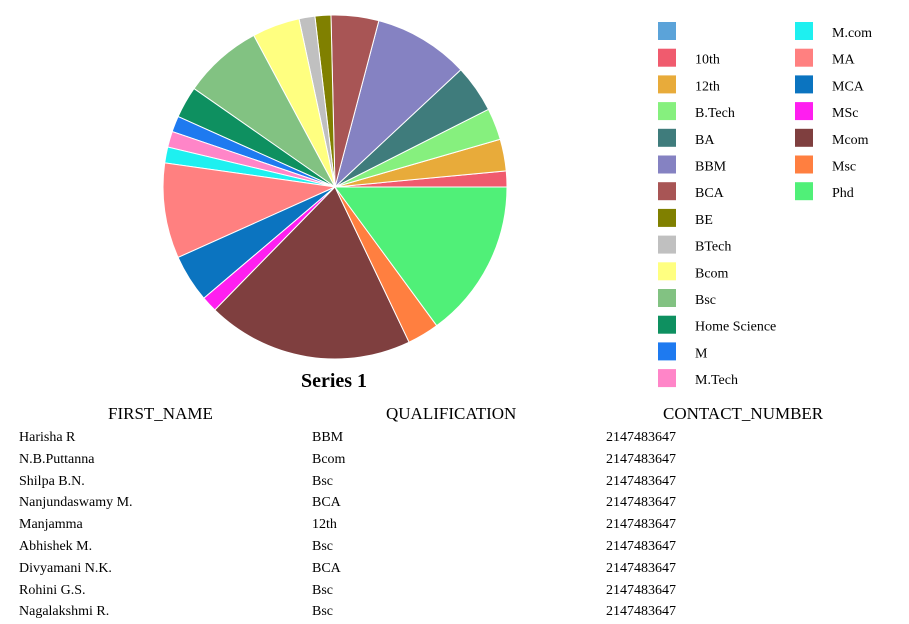 This screenshot has width=909, height=624. What do you see at coordinates (704, 220) in the screenshot?
I see `legend-label: BE` at bounding box center [704, 220].